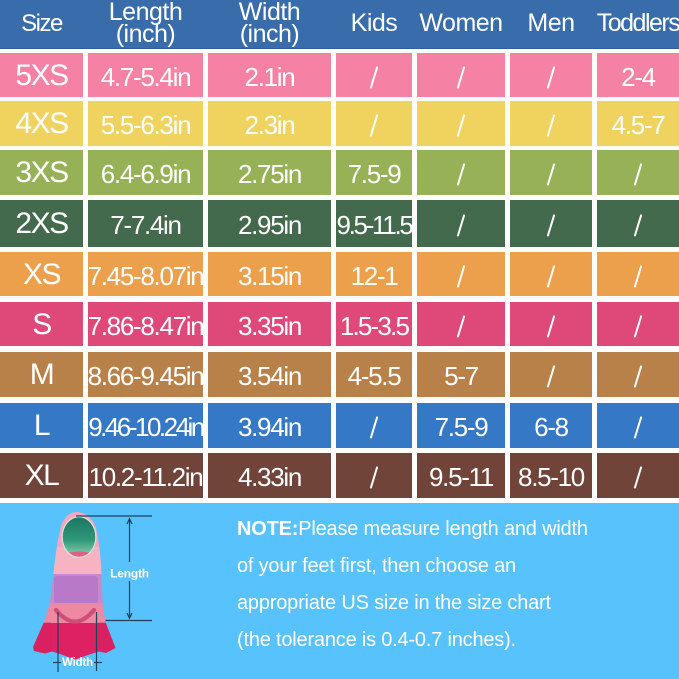 The width and height of the screenshot is (679, 679). Describe the element at coordinates (129, 574) in the screenshot. I see `svg-text: Length` at that location.